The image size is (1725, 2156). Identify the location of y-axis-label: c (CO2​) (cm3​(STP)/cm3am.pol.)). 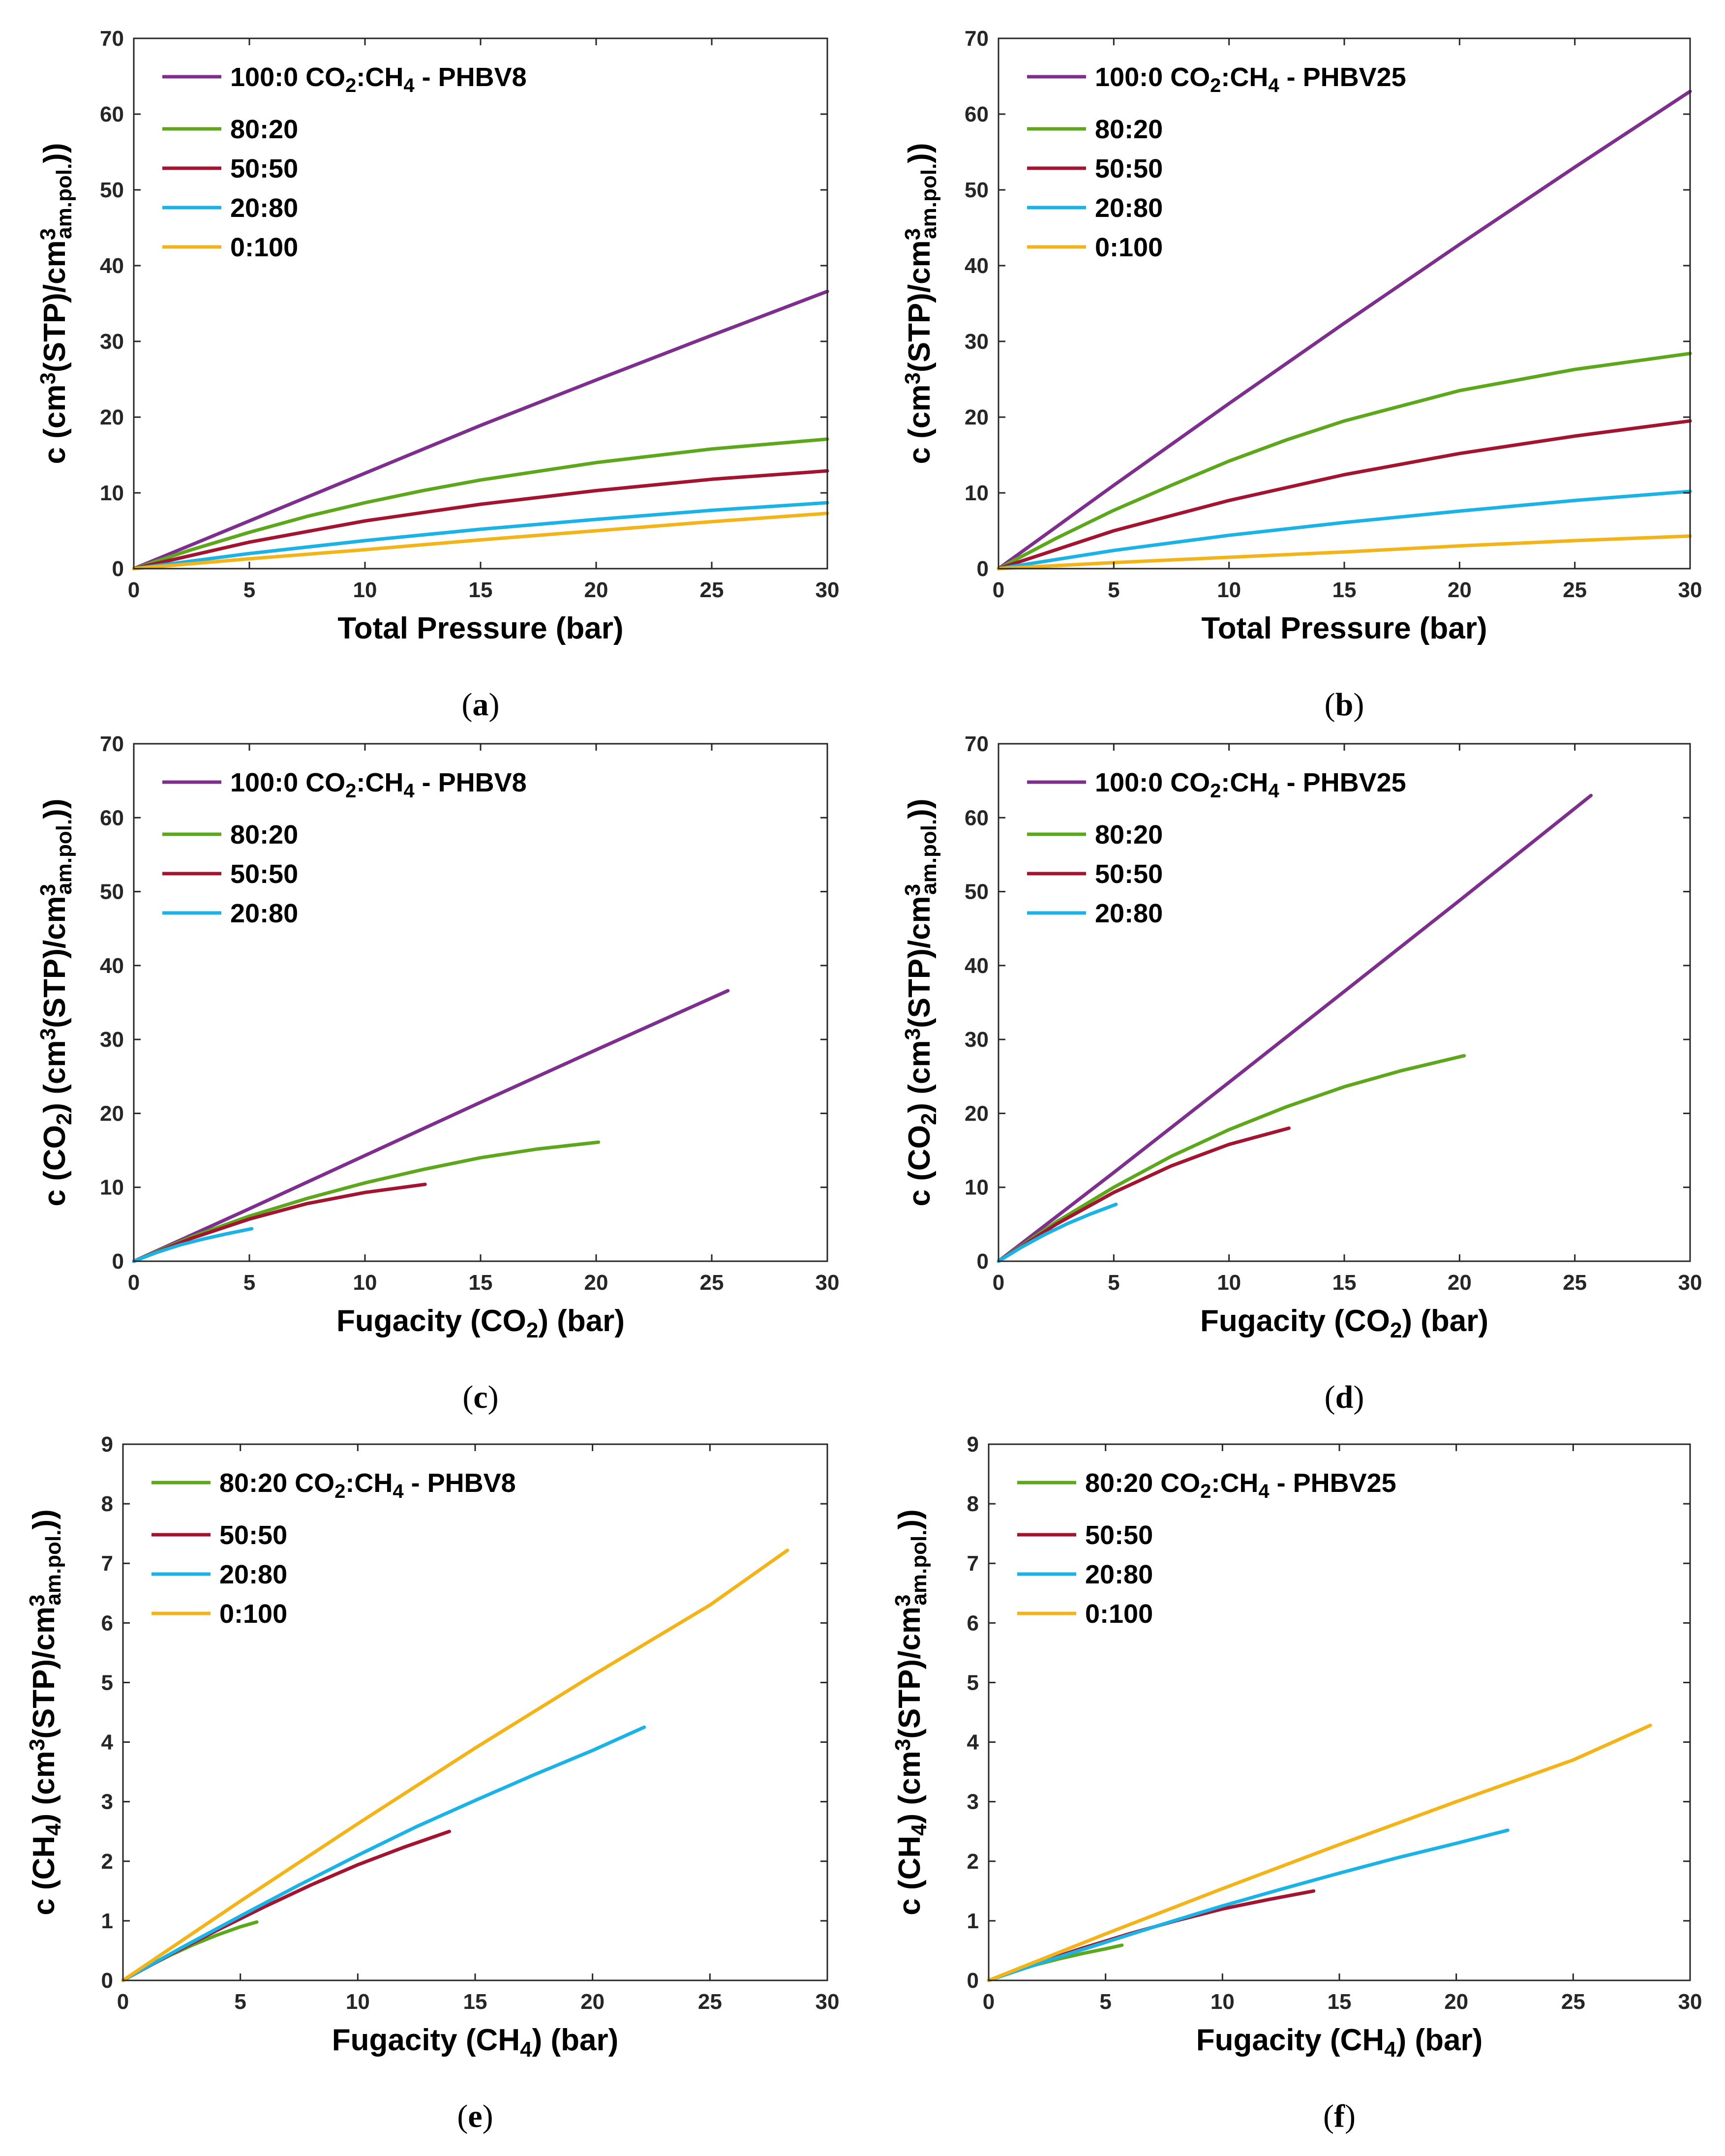
(921, 1002).